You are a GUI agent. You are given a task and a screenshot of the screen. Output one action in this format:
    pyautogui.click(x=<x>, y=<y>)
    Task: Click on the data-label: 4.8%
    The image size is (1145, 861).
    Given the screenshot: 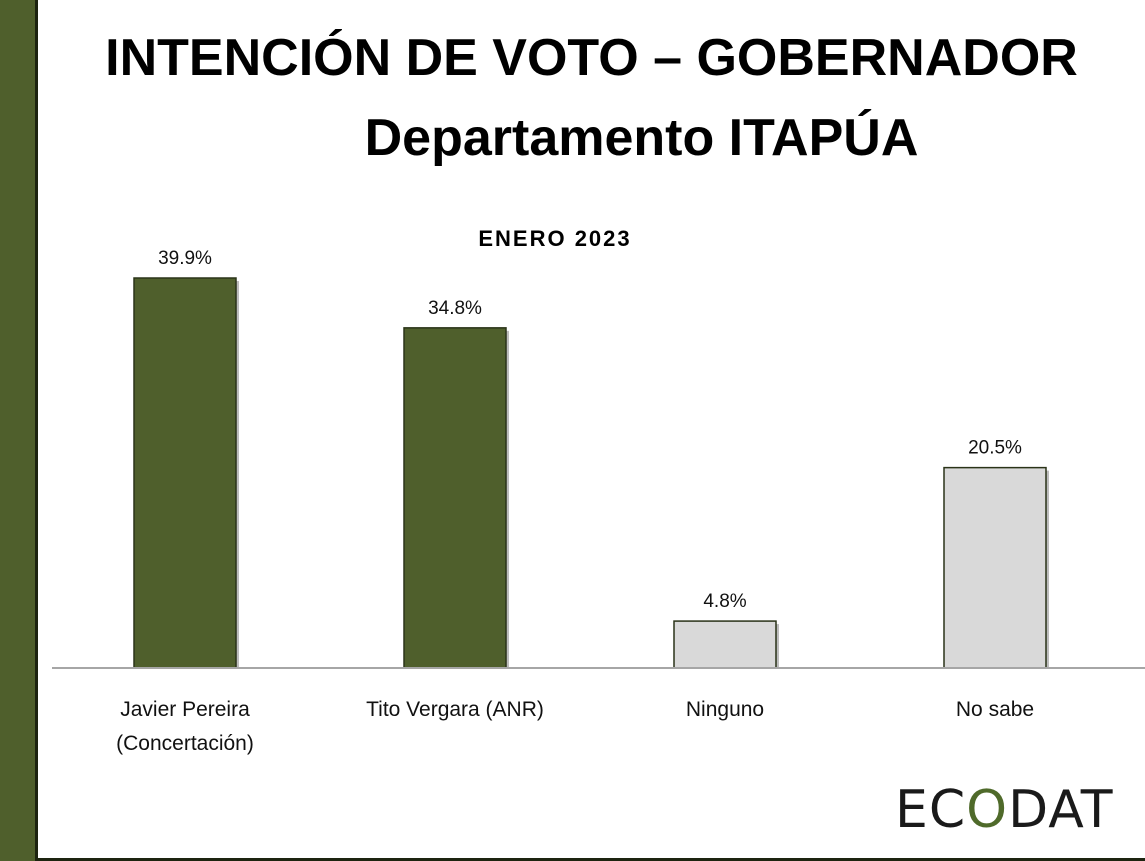 What is the action you would take?
    pyautogui.click(x=724, y=601)
    